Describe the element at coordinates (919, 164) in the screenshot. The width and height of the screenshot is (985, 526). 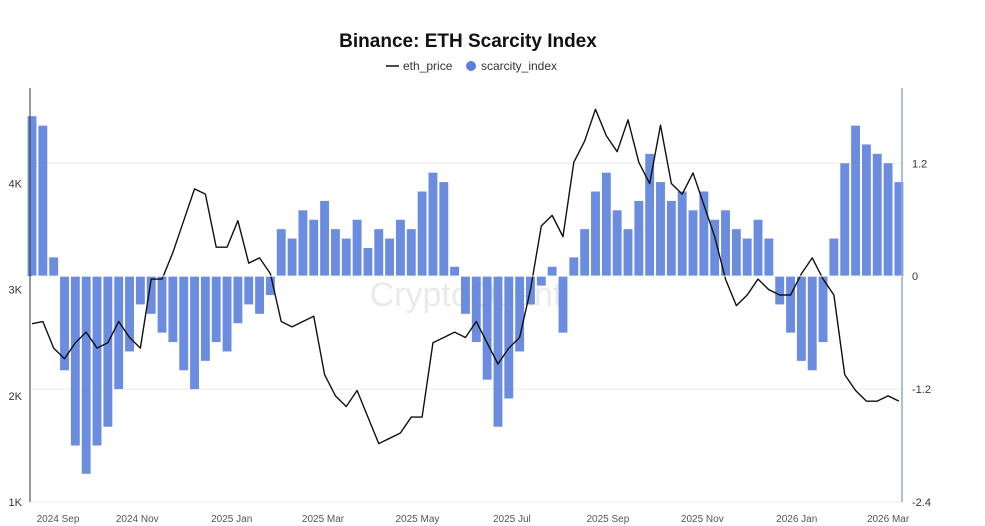
I see `y-right-tick-label: 1.2` at that location.